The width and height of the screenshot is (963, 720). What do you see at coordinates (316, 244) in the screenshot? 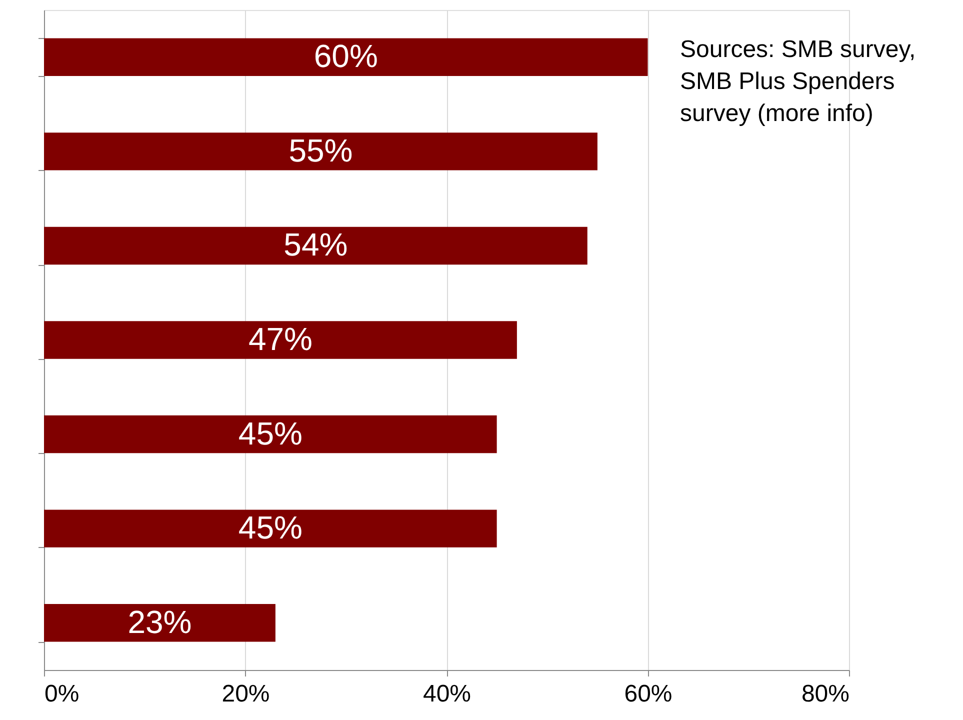
I see `data-label: 54%` at bounding box center [316, 244].